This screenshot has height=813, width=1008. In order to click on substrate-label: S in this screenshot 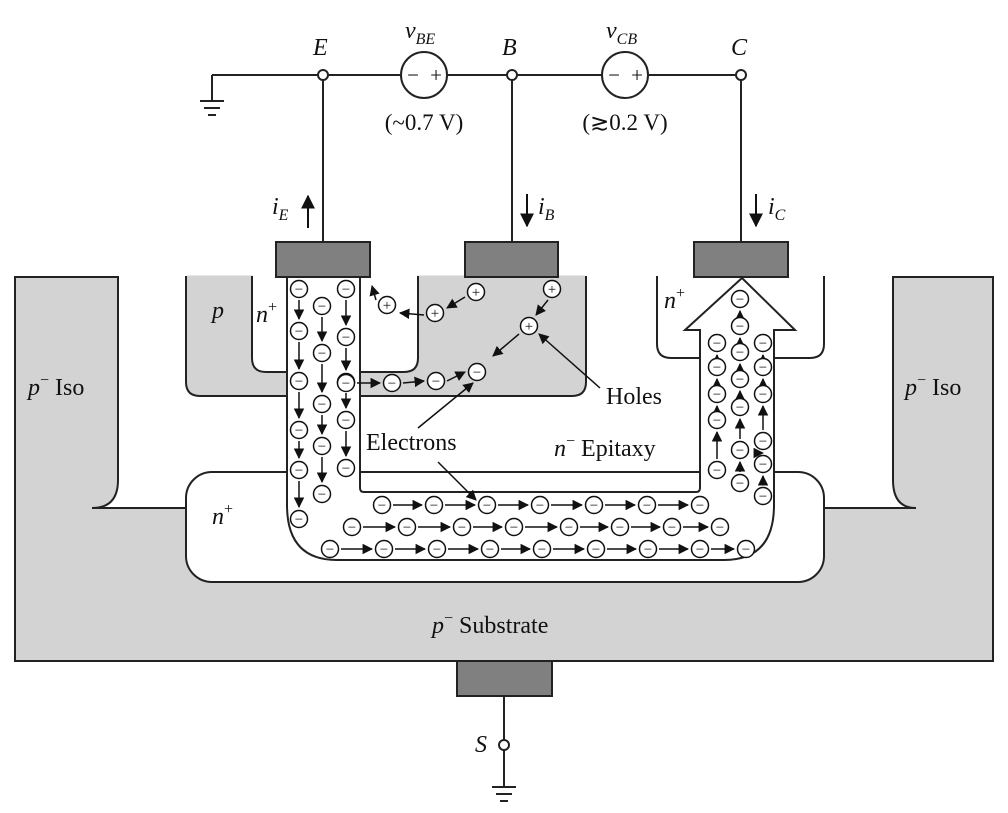, I will do `click(481, 745)`.